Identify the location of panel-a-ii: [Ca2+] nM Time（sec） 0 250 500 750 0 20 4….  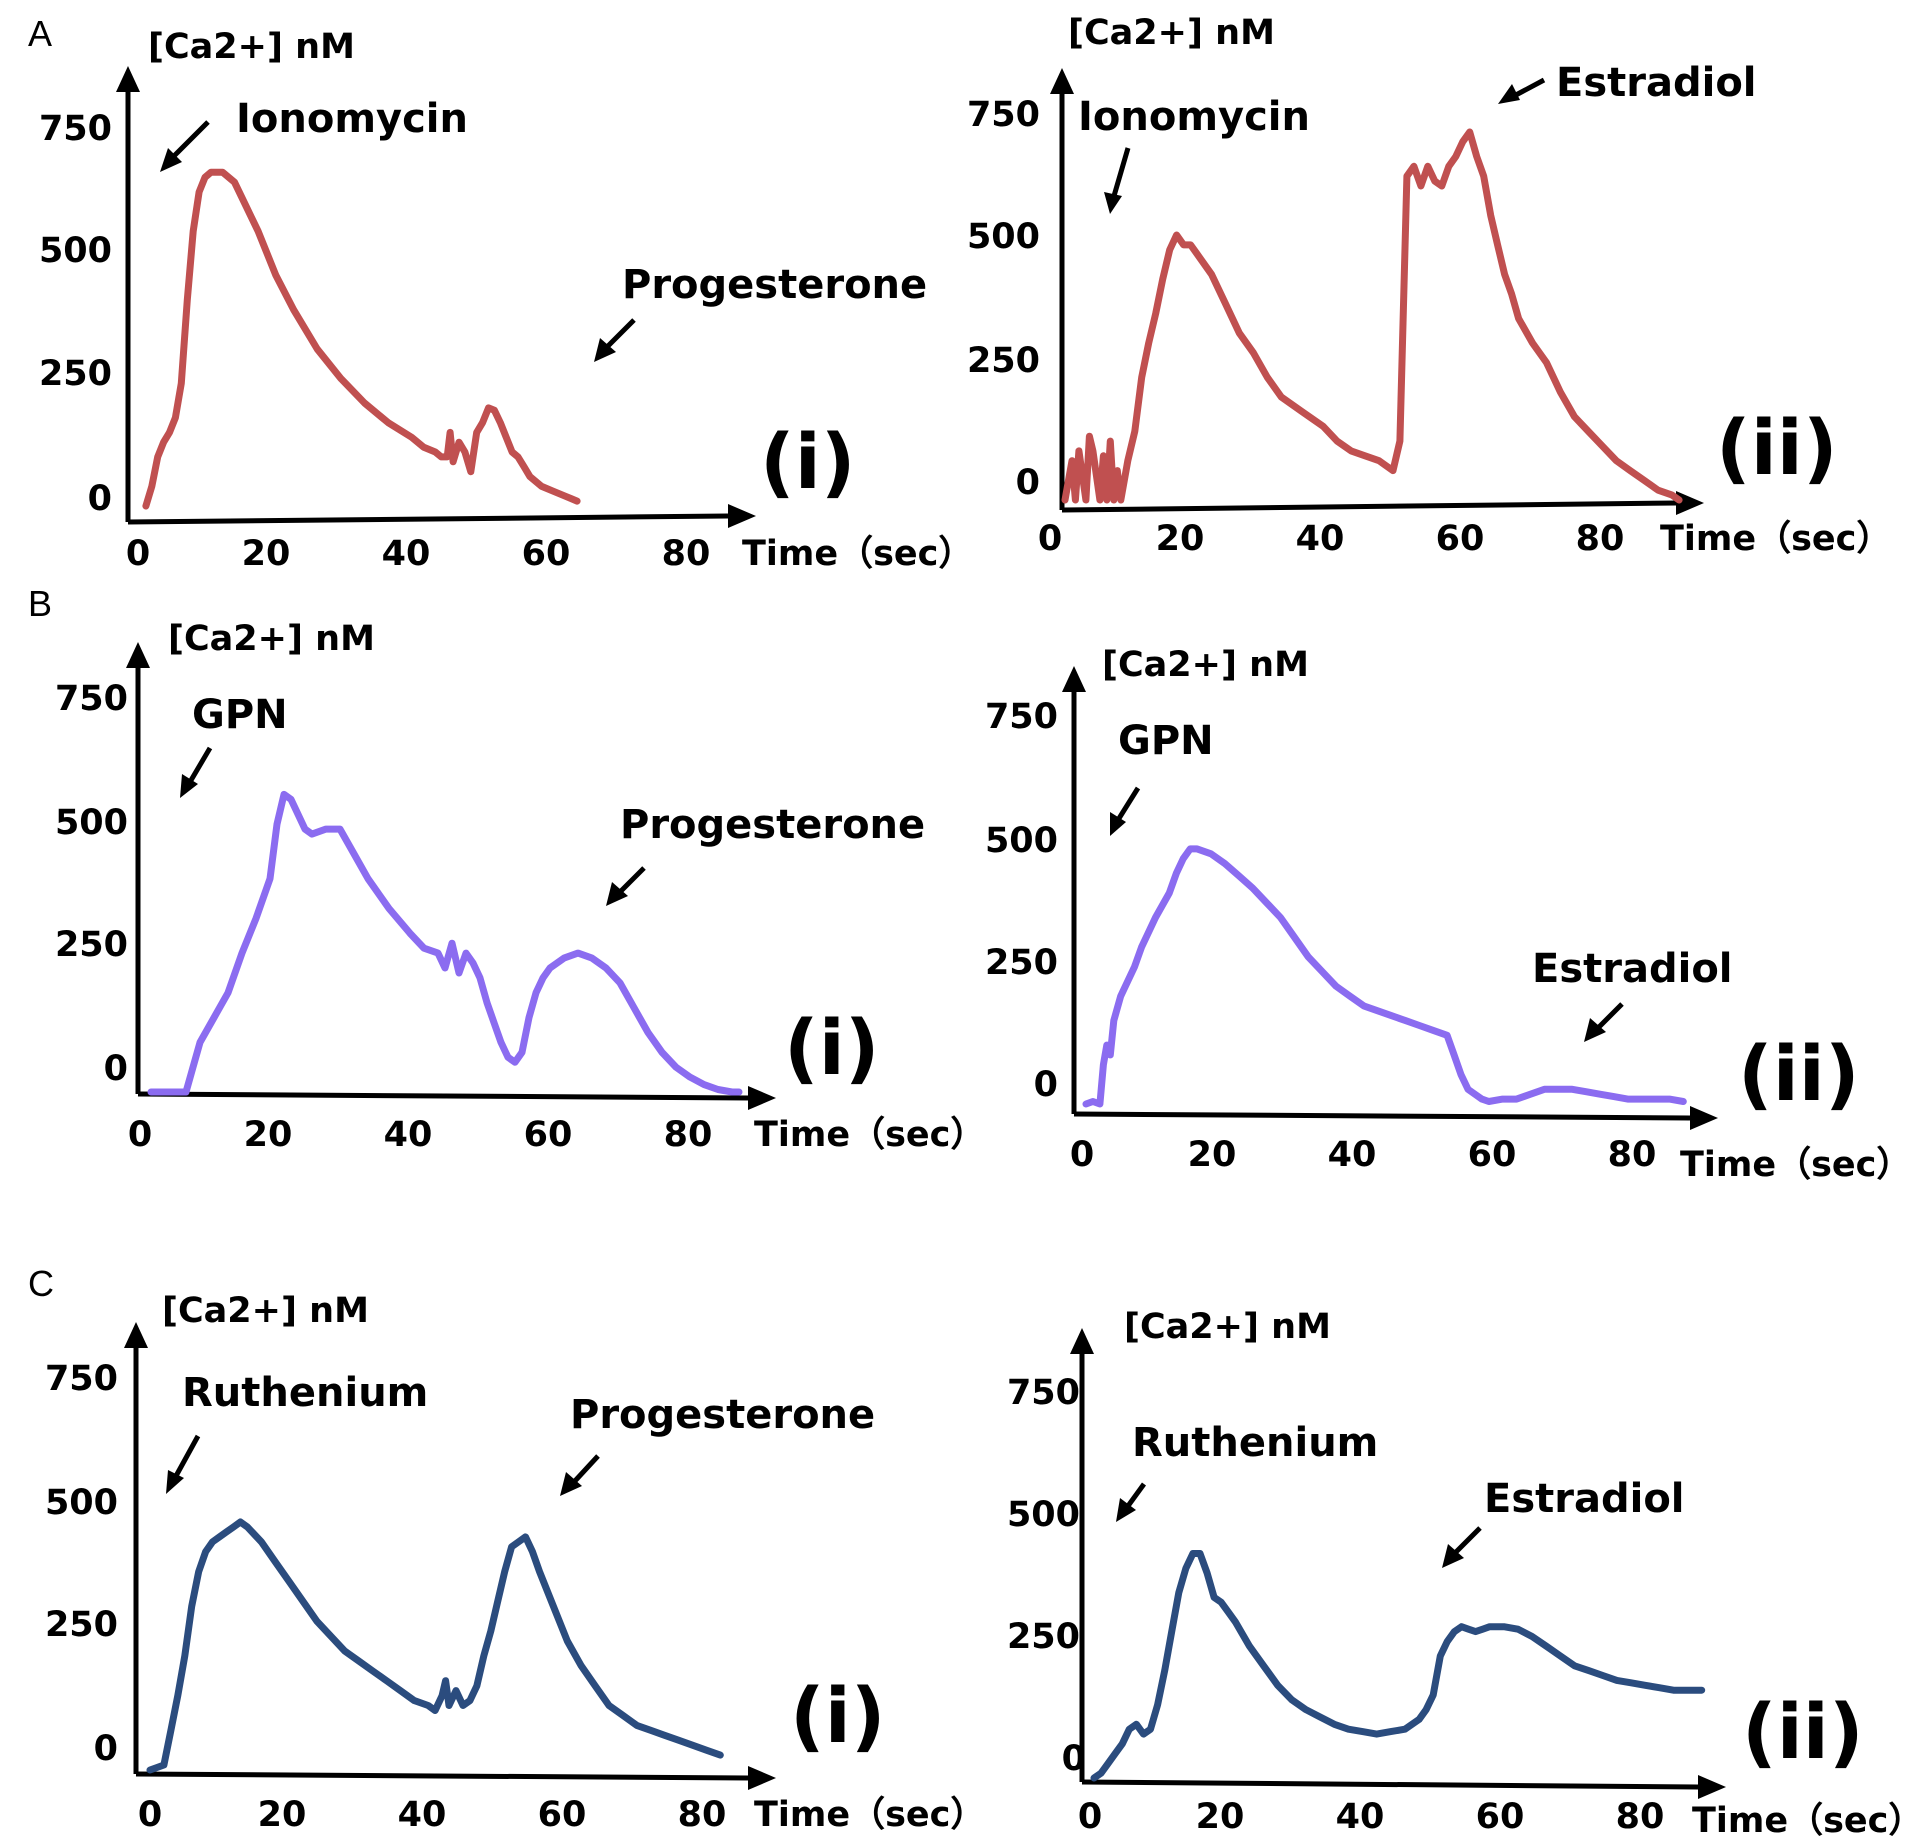
(1429, 286).